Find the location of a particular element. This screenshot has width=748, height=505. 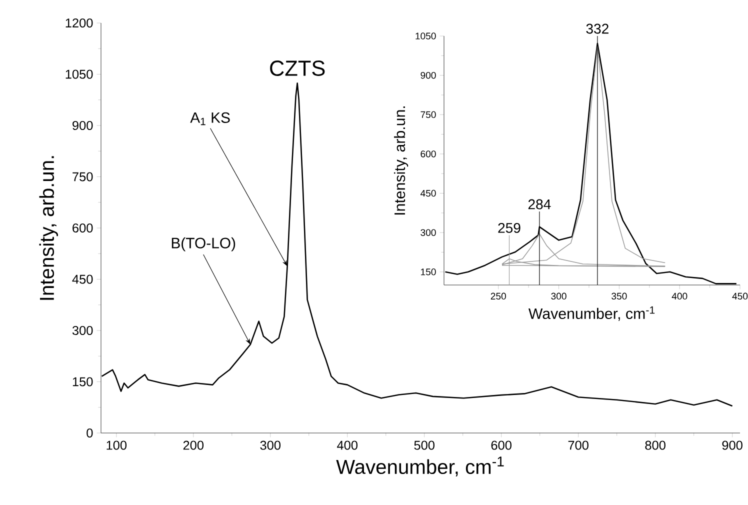

x-tick-label: 100 is located at coordinates (116, 445).